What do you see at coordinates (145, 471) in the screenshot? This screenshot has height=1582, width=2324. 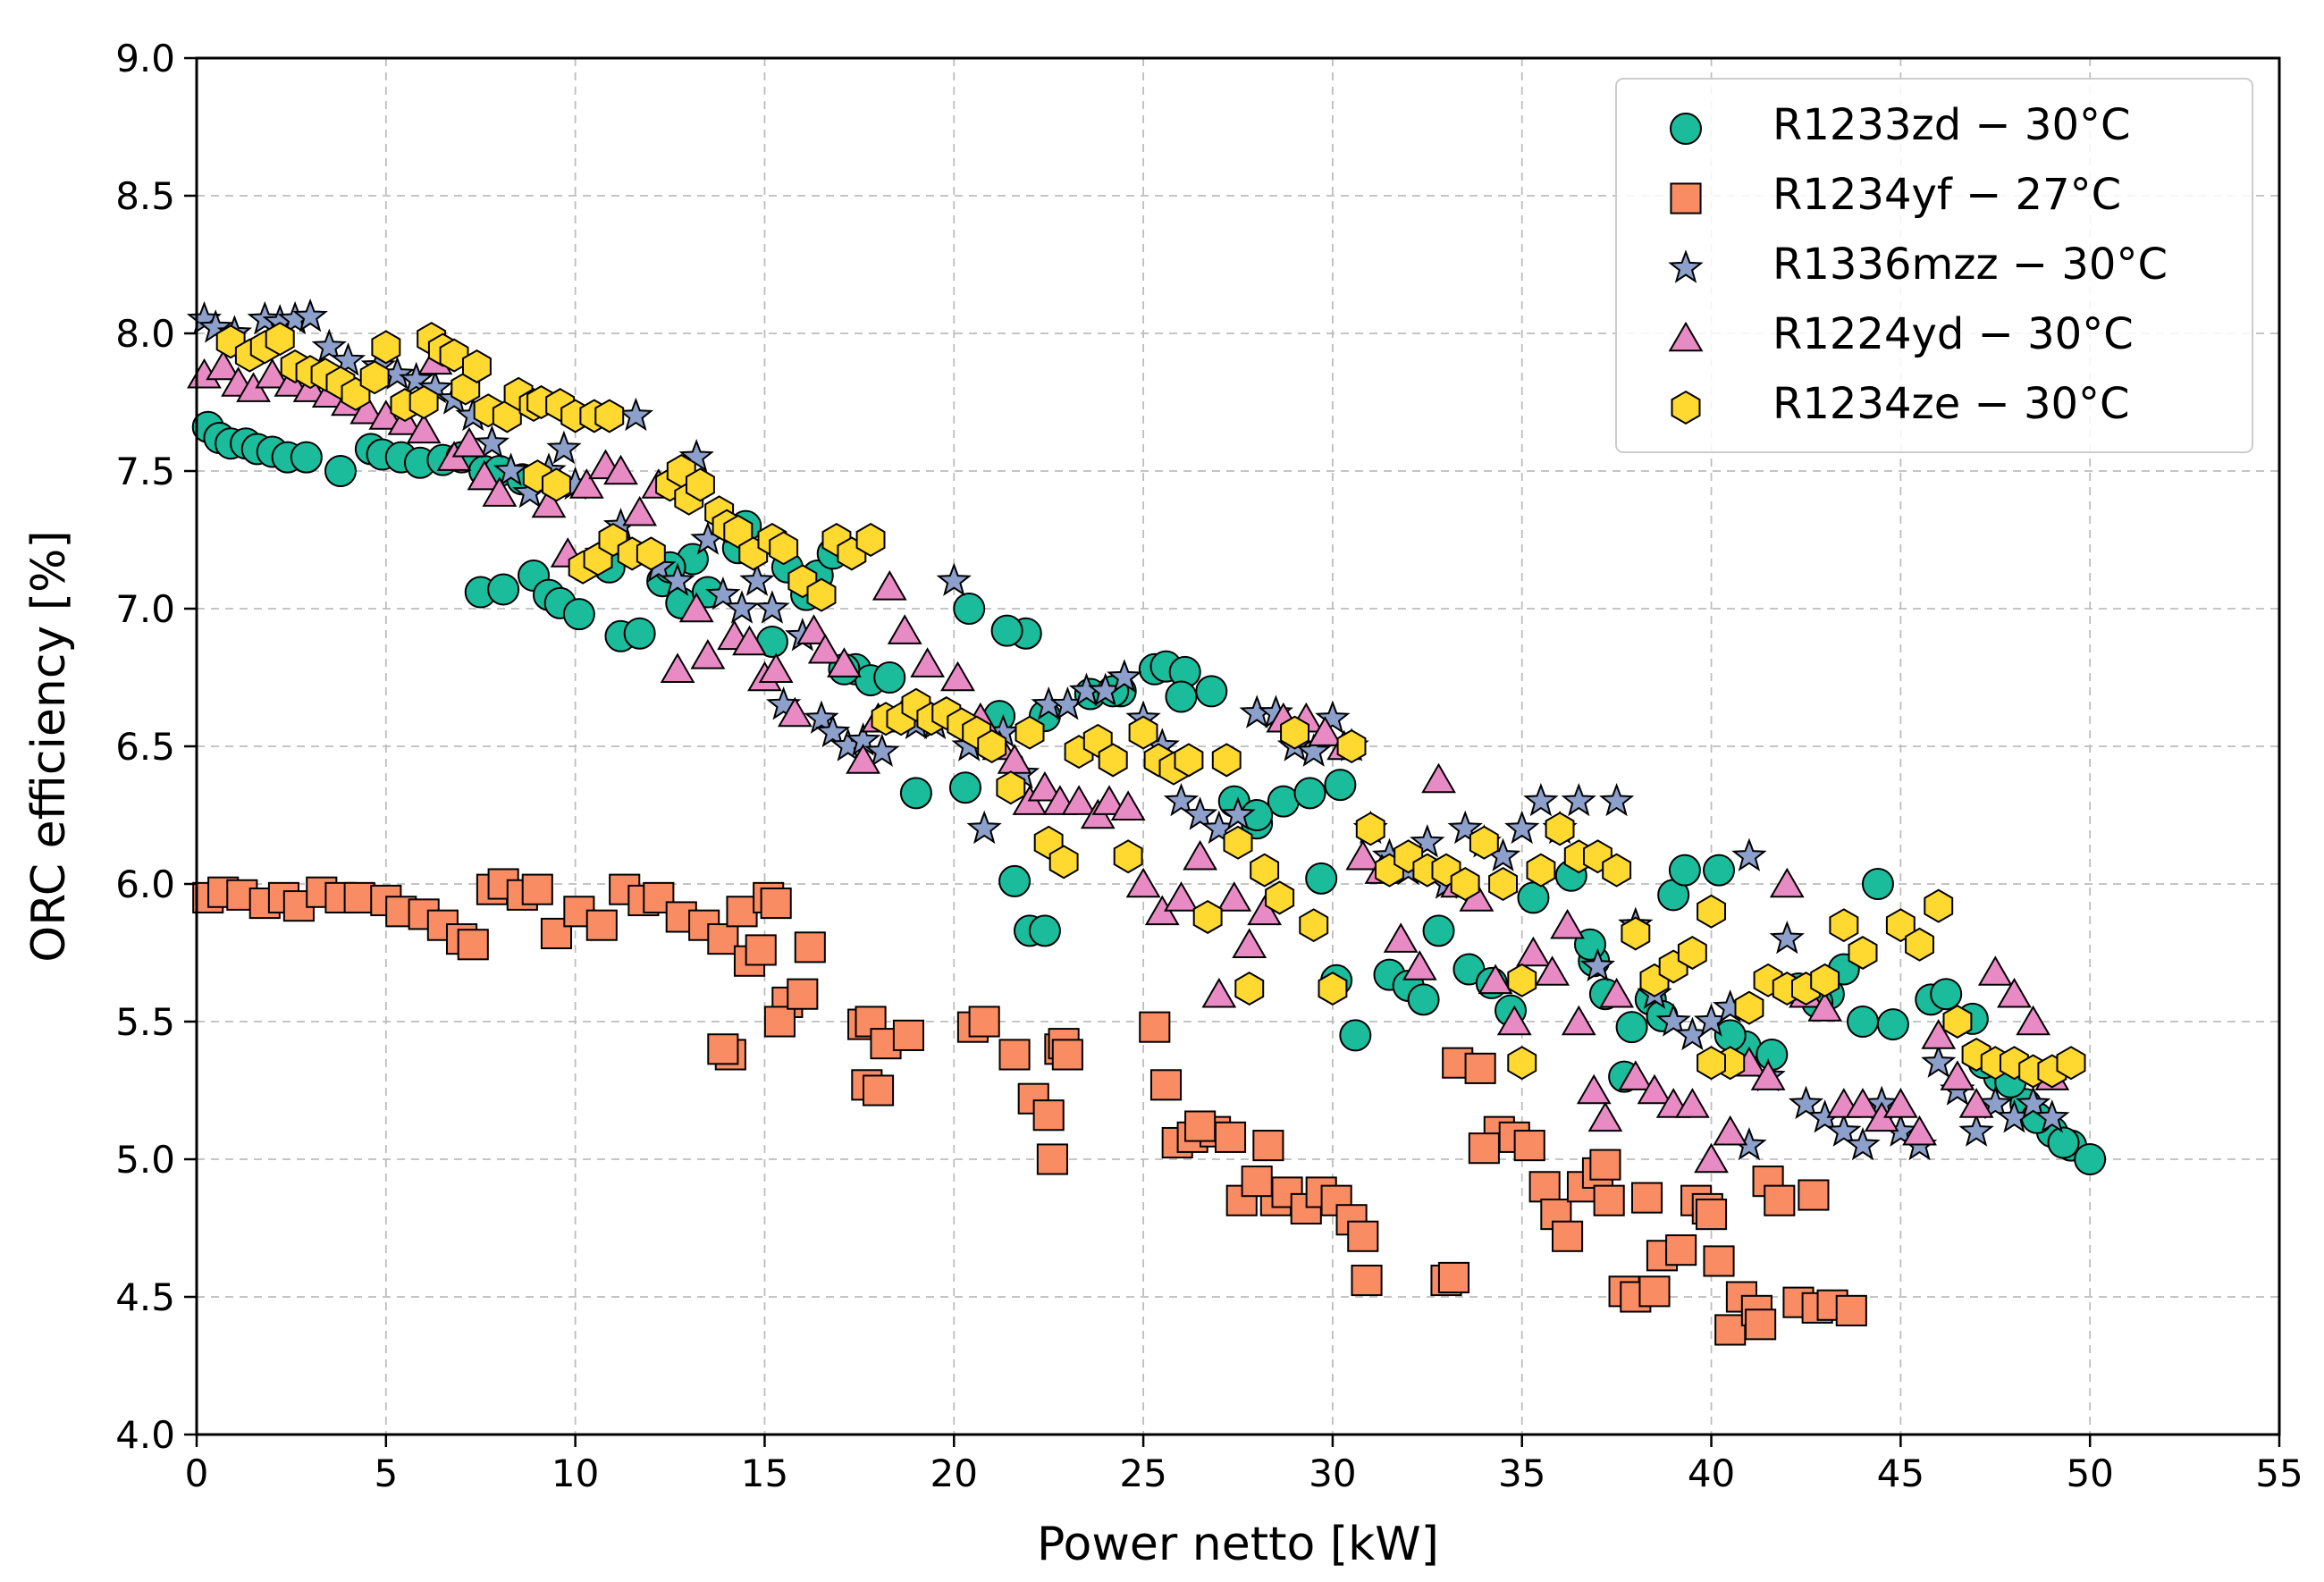 I see `y-tick-label: 7.5` at bounding box center [145, 471].